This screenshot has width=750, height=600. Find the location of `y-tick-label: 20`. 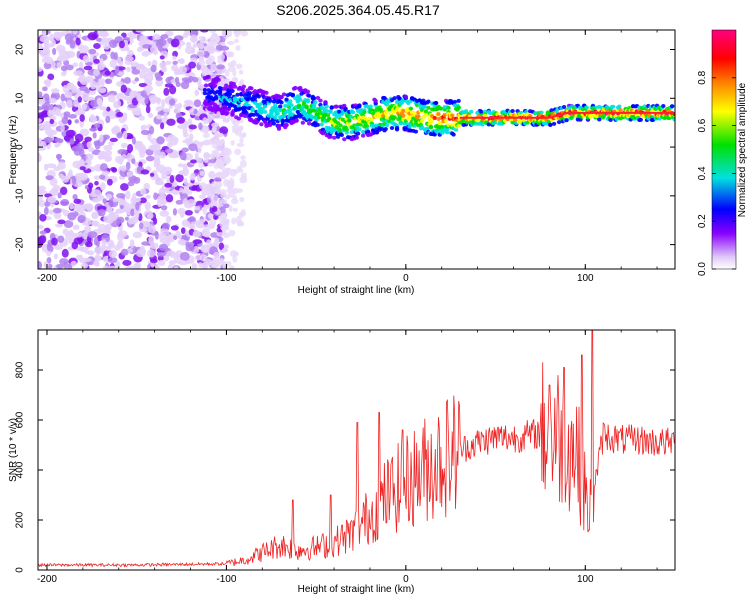

y-tick-label: 20 is located at coordinates (20, 50).